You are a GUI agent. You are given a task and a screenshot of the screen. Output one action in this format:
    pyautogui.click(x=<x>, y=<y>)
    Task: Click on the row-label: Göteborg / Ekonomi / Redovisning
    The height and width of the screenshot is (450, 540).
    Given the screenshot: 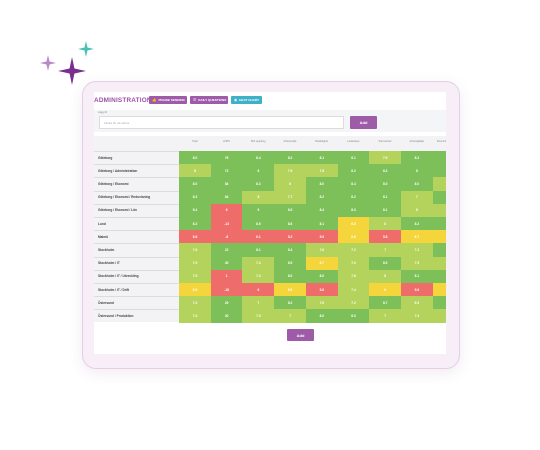 What is the action you would take?
    pyautogui.click(x=124, y=197)
    